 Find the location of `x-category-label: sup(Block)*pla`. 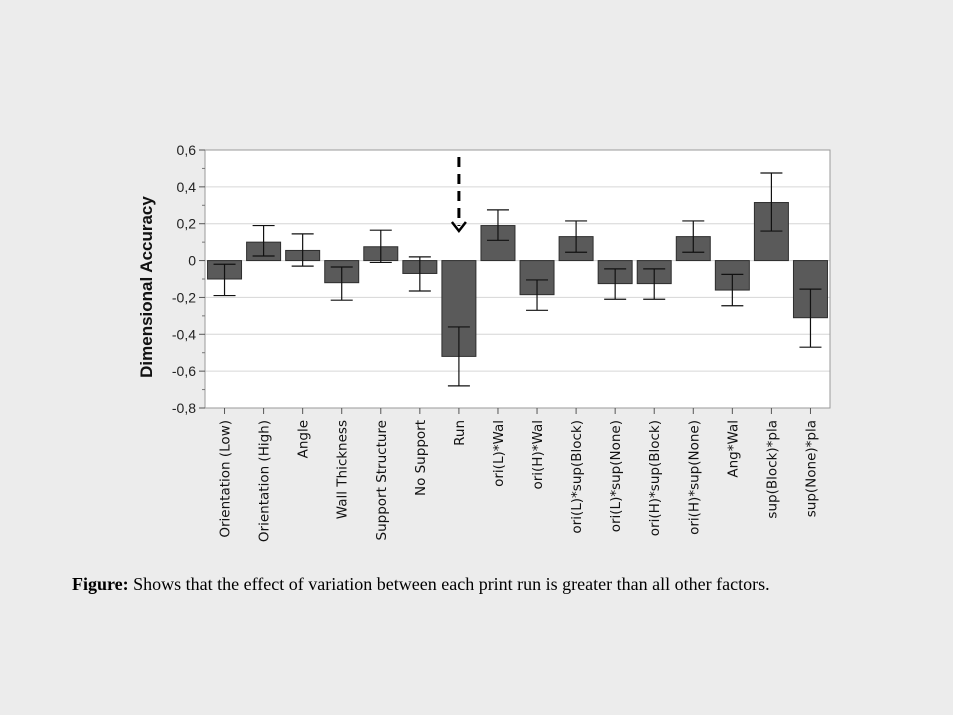

x-category-label: sup(Block)*pla is located at coordinates (772, 469).